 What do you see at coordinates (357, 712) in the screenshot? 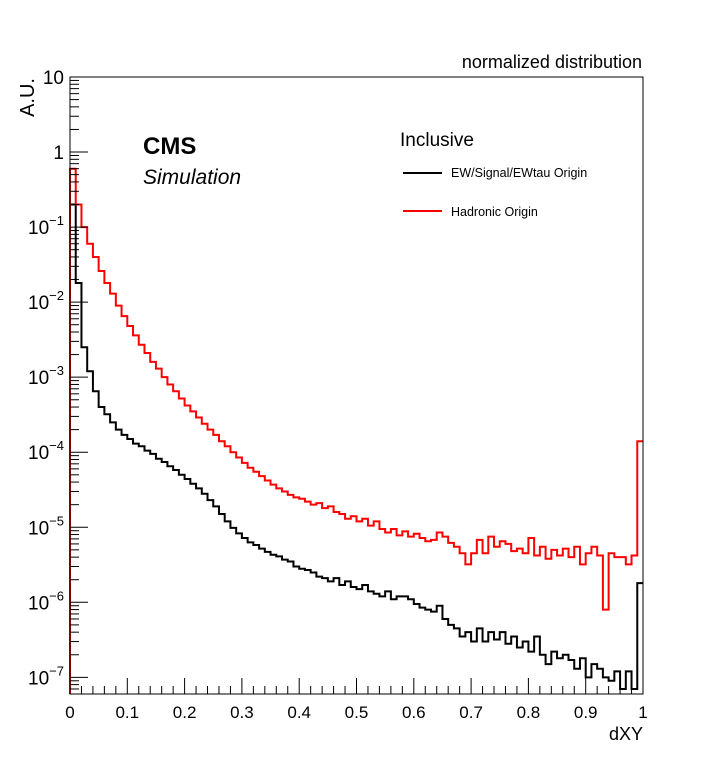
I see `x-tick-label: 0.5` at bounding box center [357, 712].